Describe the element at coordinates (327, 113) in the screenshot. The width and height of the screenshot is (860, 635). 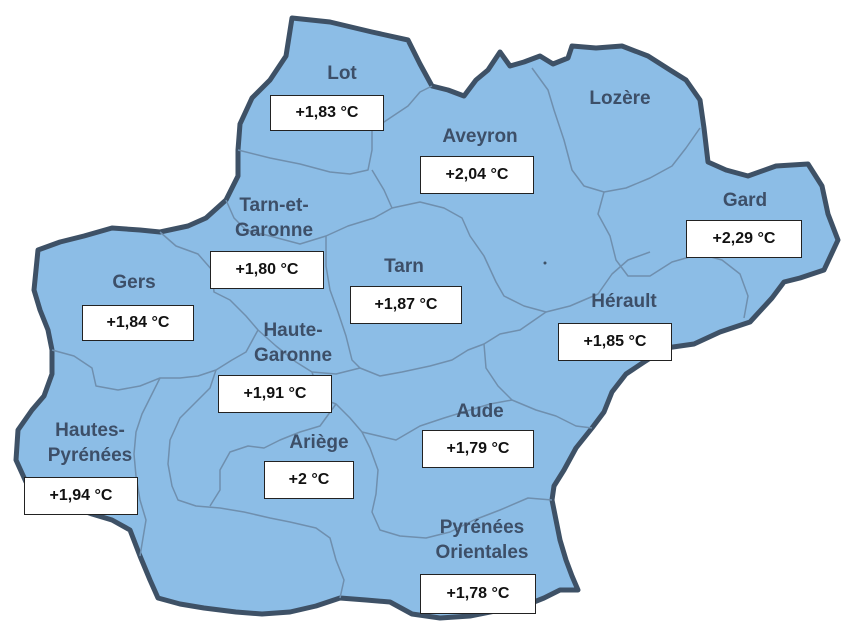
I see `temp-box-lot: +1,83 °C` at that location.